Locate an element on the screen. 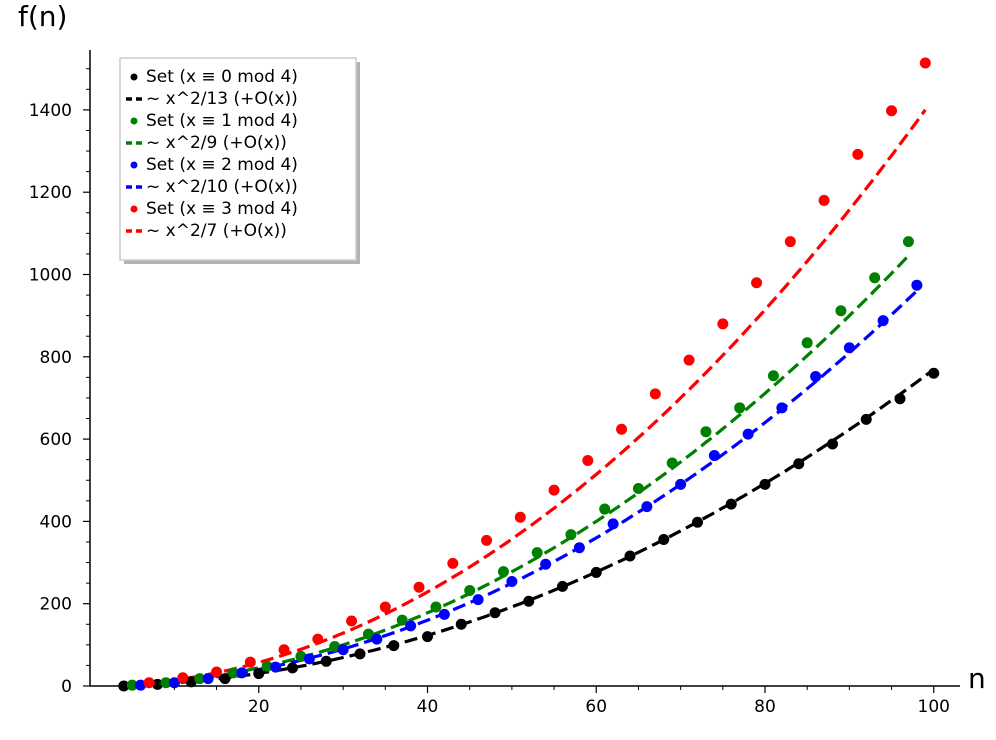 Image resolution: width=996 pixels, height=740 pixels. x-tick-label: 100 is located at coordinates (934, 707).